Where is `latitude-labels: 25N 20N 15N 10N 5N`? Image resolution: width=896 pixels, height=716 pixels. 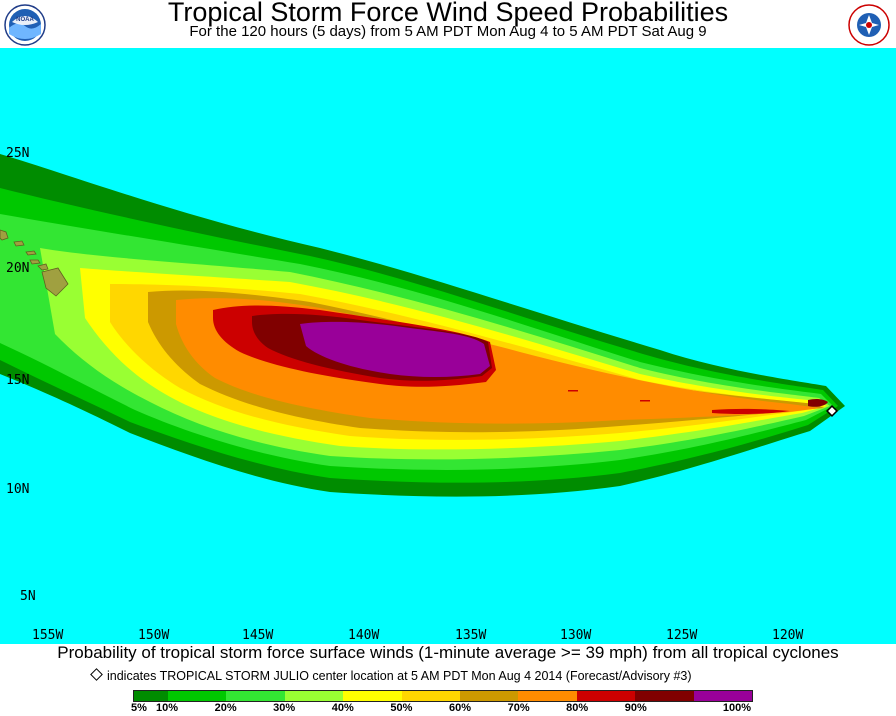
latitude-labels: 25N 20N 15N 10N 5N is located at coordinates (21, 375).